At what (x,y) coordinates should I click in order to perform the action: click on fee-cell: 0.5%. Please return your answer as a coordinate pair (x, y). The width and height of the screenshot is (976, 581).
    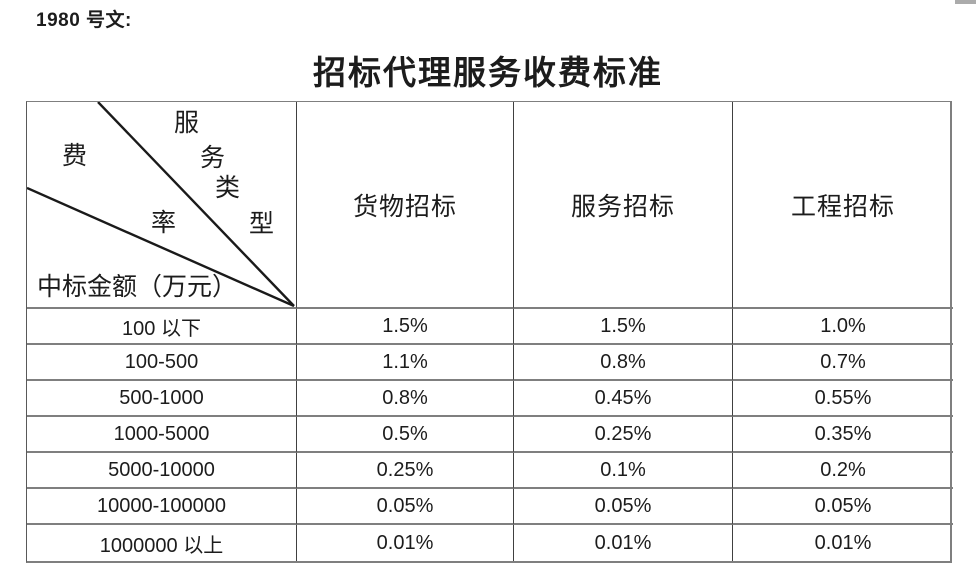
    Looking at the image, I should click on (405, 435).